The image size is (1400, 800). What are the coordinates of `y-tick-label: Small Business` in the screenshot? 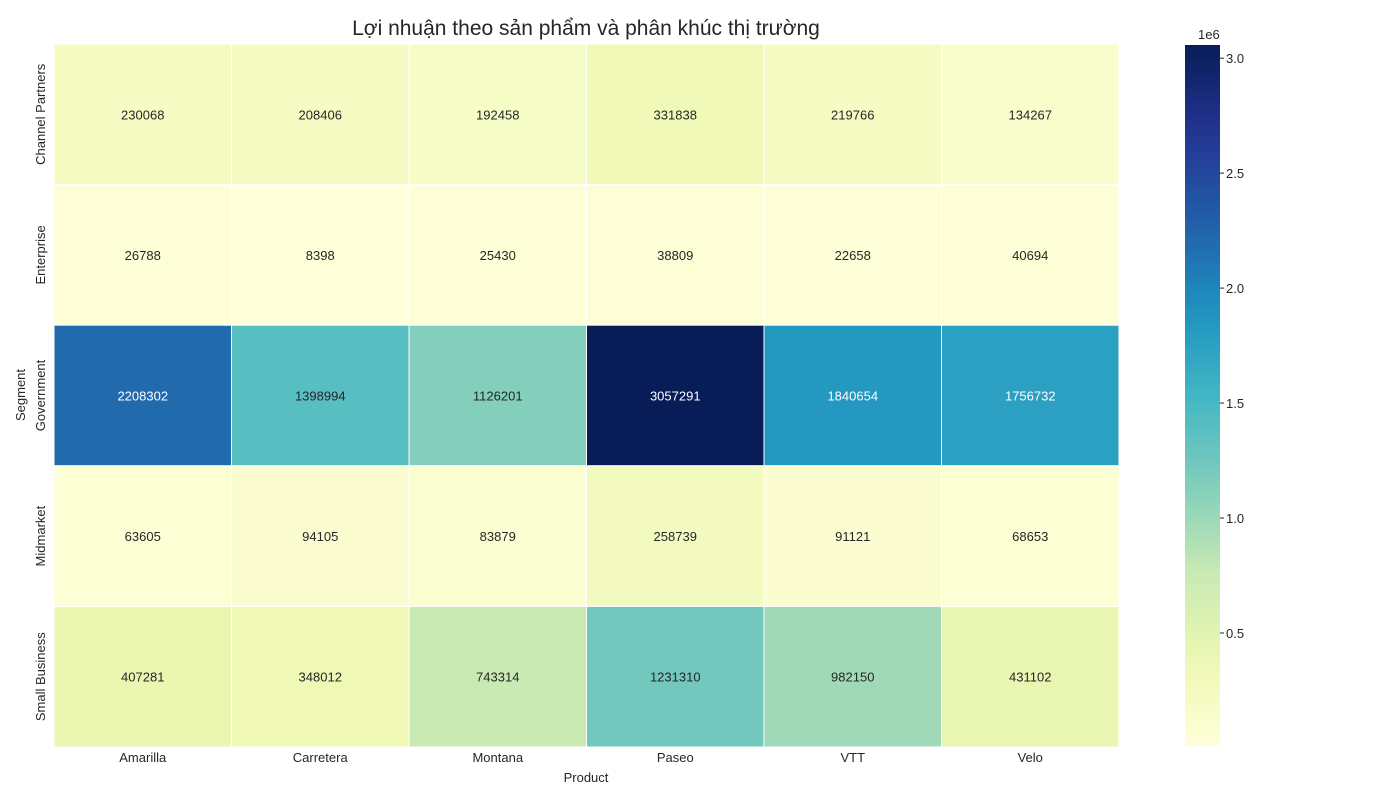 It's located at (40, 676).